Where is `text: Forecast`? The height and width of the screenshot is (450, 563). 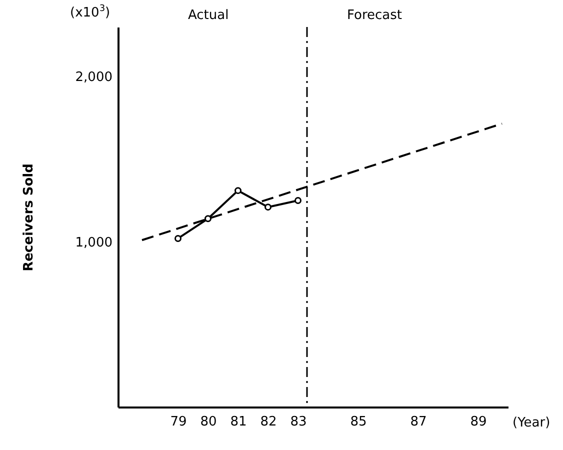
text: Forecast is located at coordinates (374, 15).